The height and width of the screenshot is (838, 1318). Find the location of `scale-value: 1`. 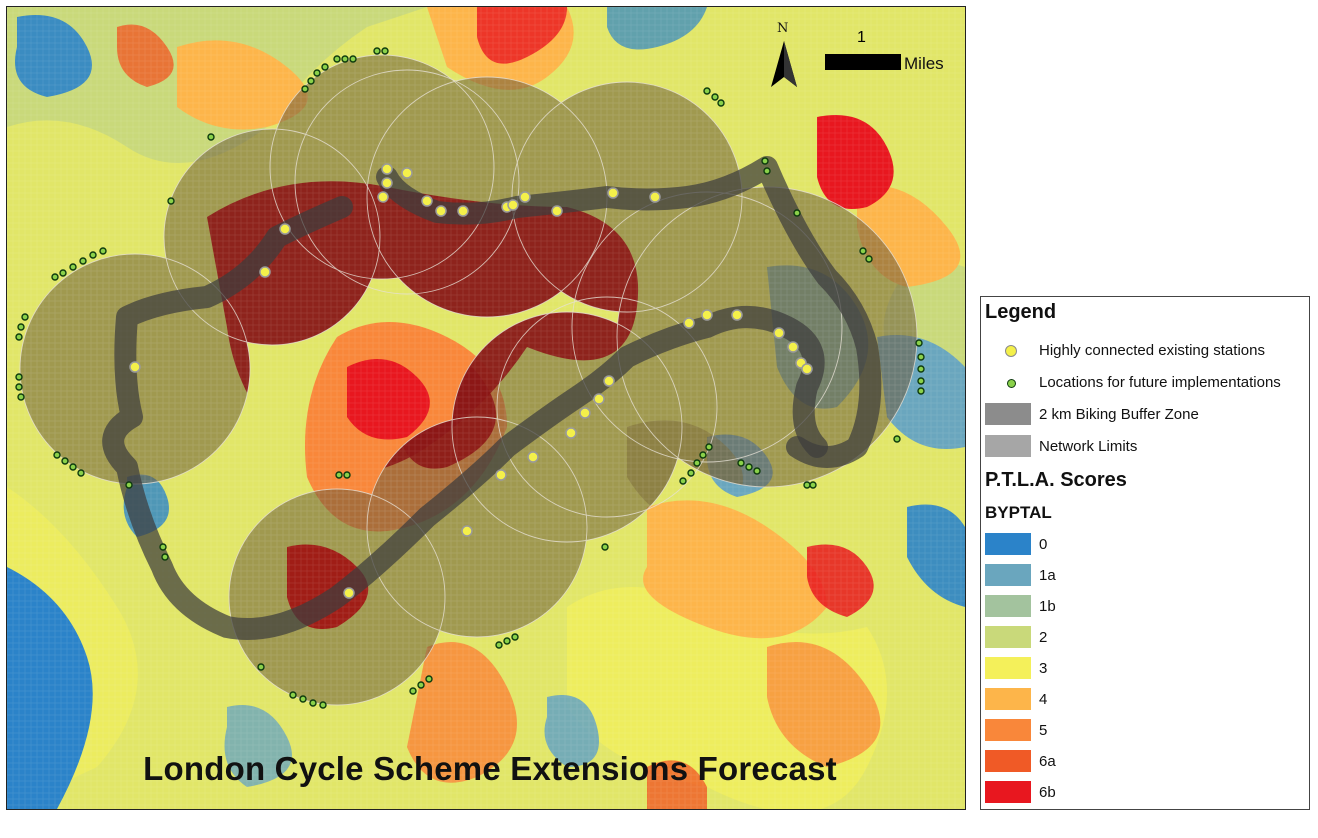

scale-value: 1 is located at coordinates (861, 37).